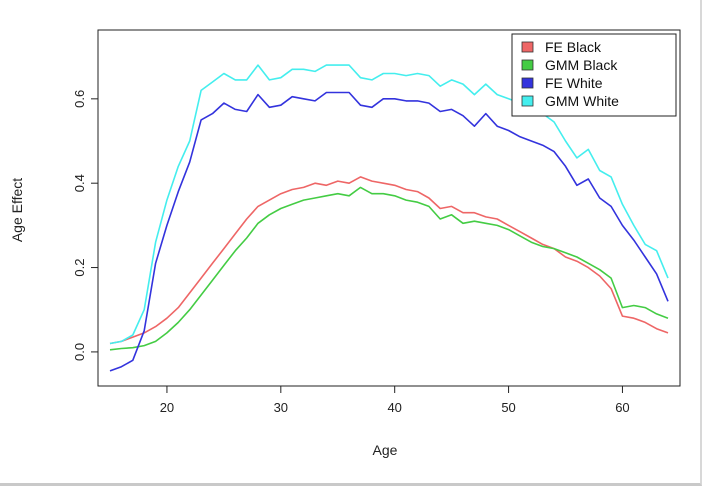 The image size is (704, 491). What do you see at coordinates (85, 225) in the screenshot?
I see `y-axis: 0.0 0.2 0.4 0.6` at bounding box center [85, 225].